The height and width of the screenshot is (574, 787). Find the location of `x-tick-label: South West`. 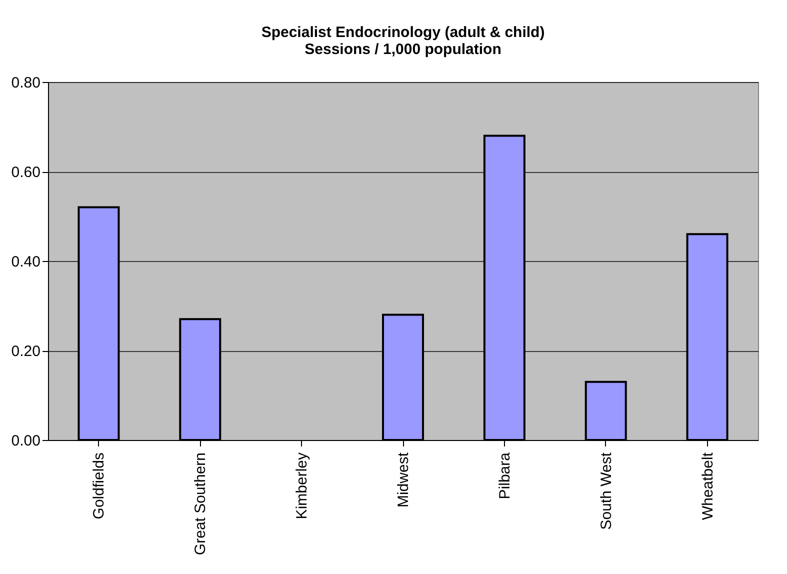

x-tick-label: South West is located at coordinates (606, 491).